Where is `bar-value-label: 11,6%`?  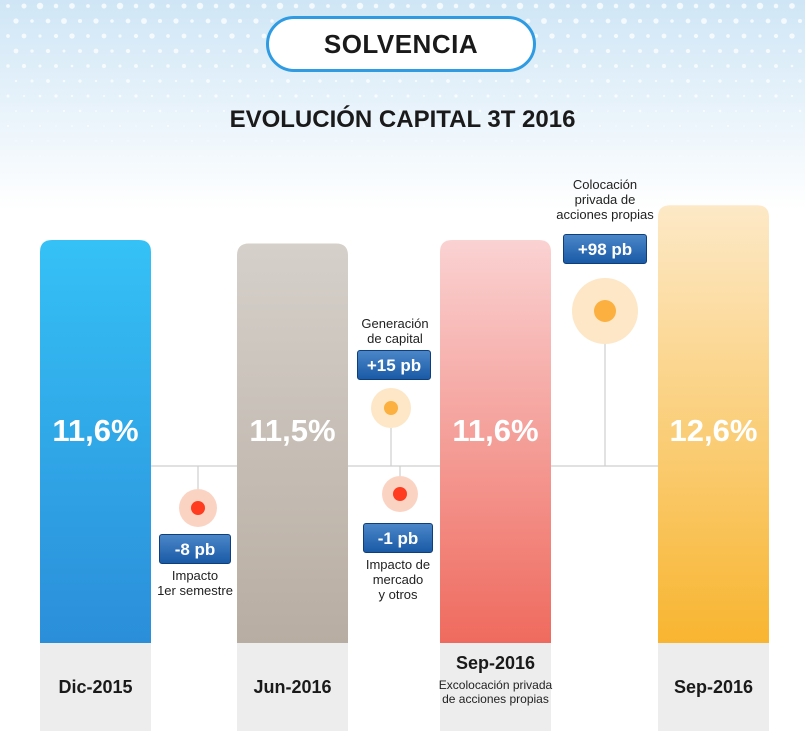 bar-value-label: 11,6% is located at coordinates (495, 430).